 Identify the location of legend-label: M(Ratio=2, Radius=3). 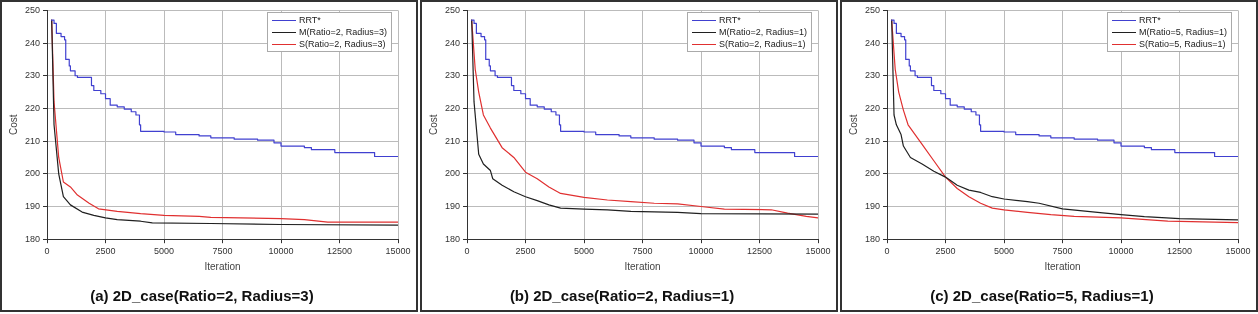
(342, 32).